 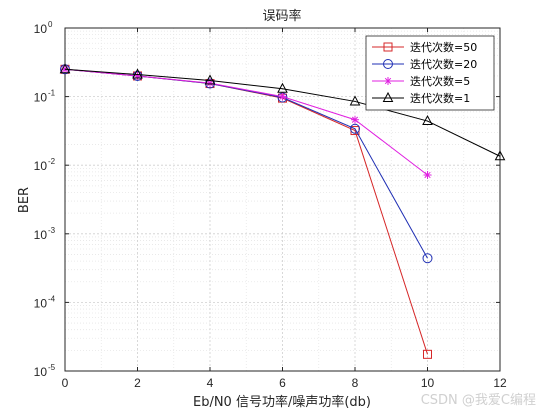 What do you see at coordinates (210, 383) in the screenshot?
I see `x-tick-label: 4` at bounding box center [210, 383].